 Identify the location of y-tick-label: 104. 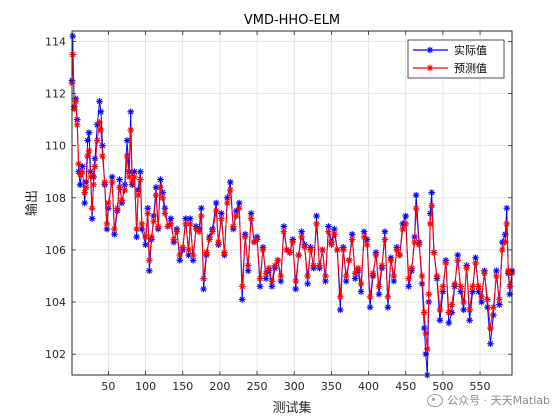
(55, 302).